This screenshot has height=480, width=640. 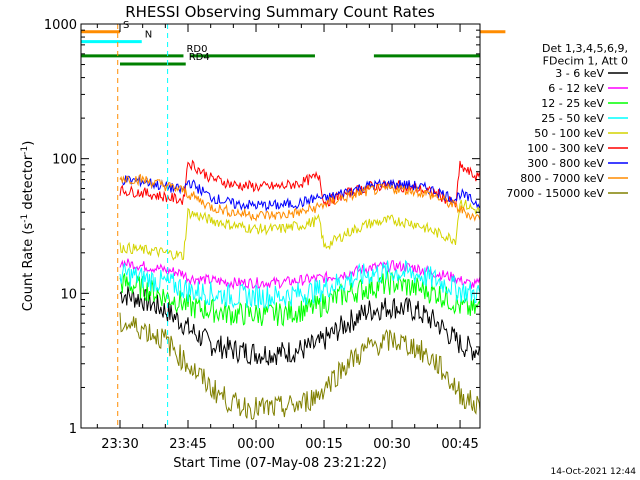 I want to click on legend-label-6: 300 - 800 keV, so click(x=565, y=163).